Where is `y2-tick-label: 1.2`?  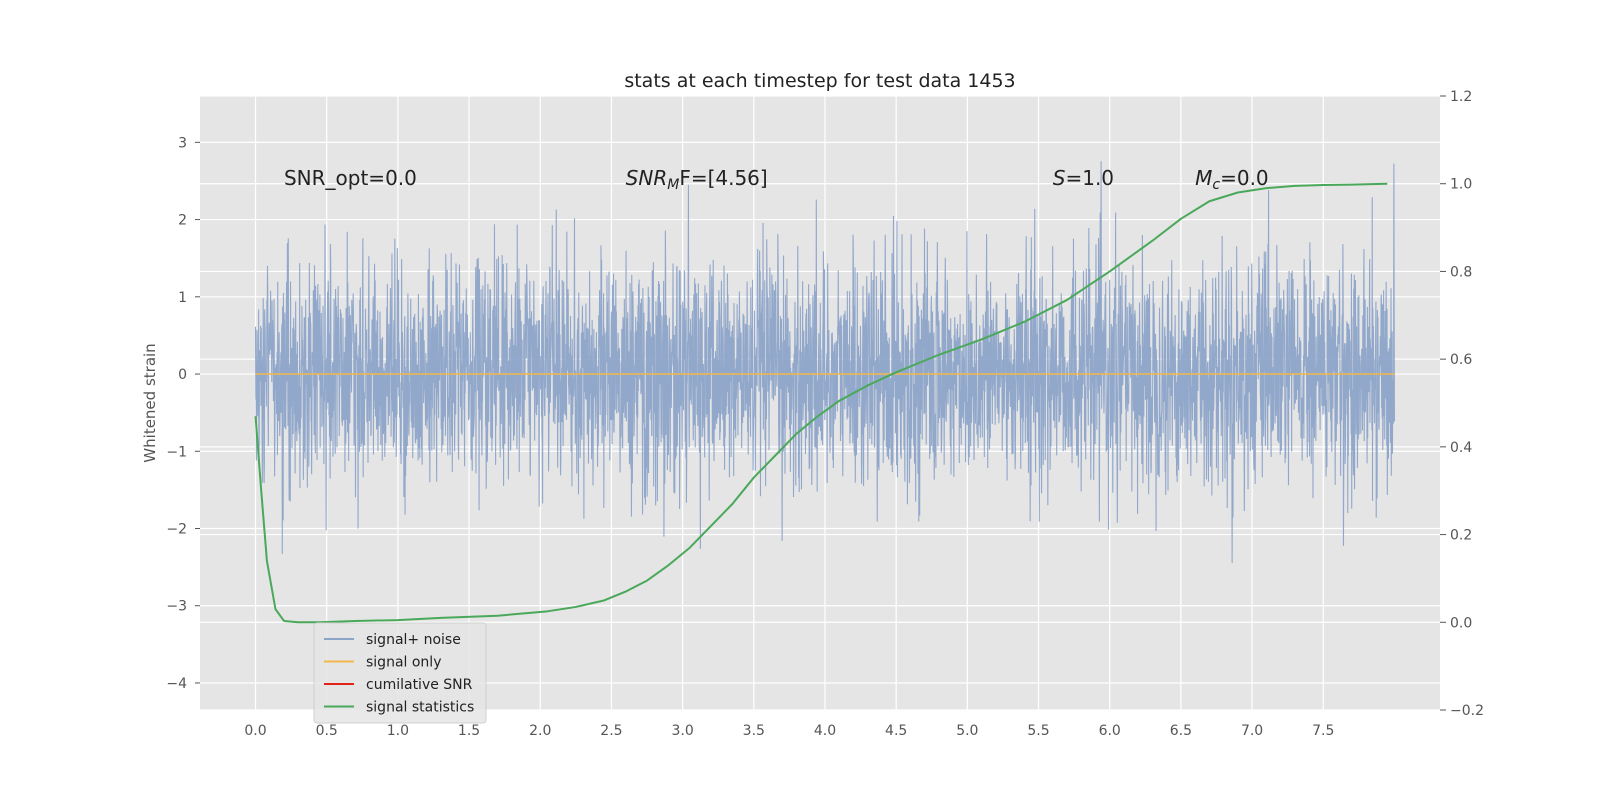 y2-tick-label: 1.2 is located at coordinates (1461, 97).